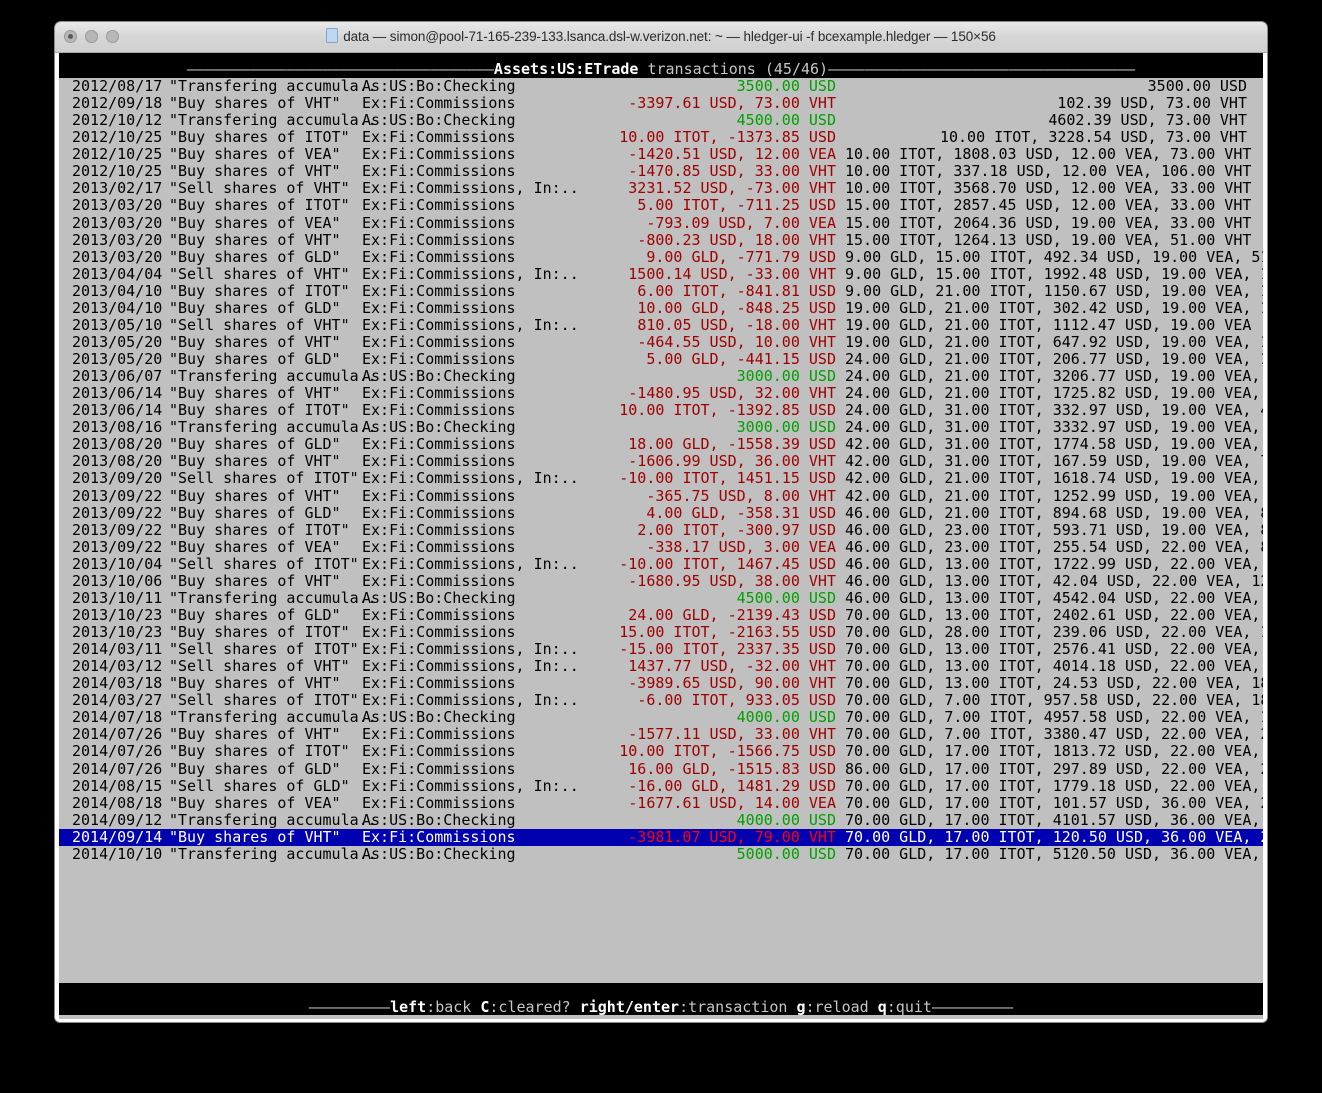  Describe the element at coordinates (117, 717) in the screenshot. I see `transaction-date: 2014/07/18` at that location.